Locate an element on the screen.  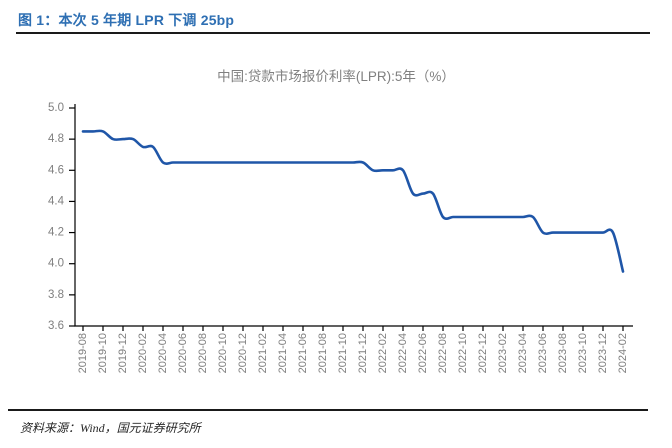
x-axis-label: 2021-06 is located at coordinates (303, 353).